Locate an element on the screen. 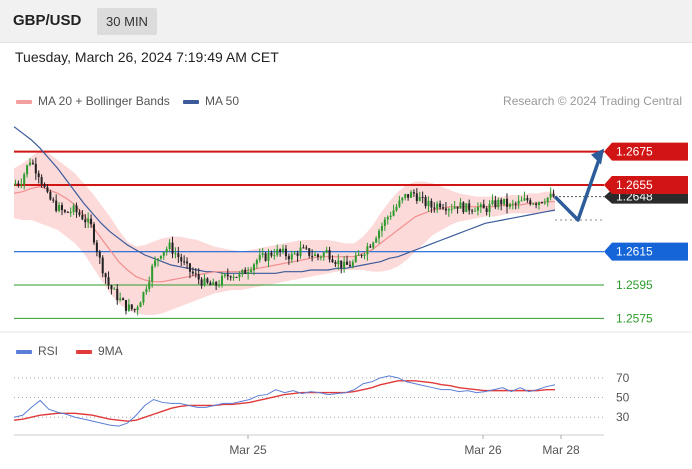  timestamp: Tuesday, March 26, 2024 7:19:49 AM CET is located at coordinates (147, 57).